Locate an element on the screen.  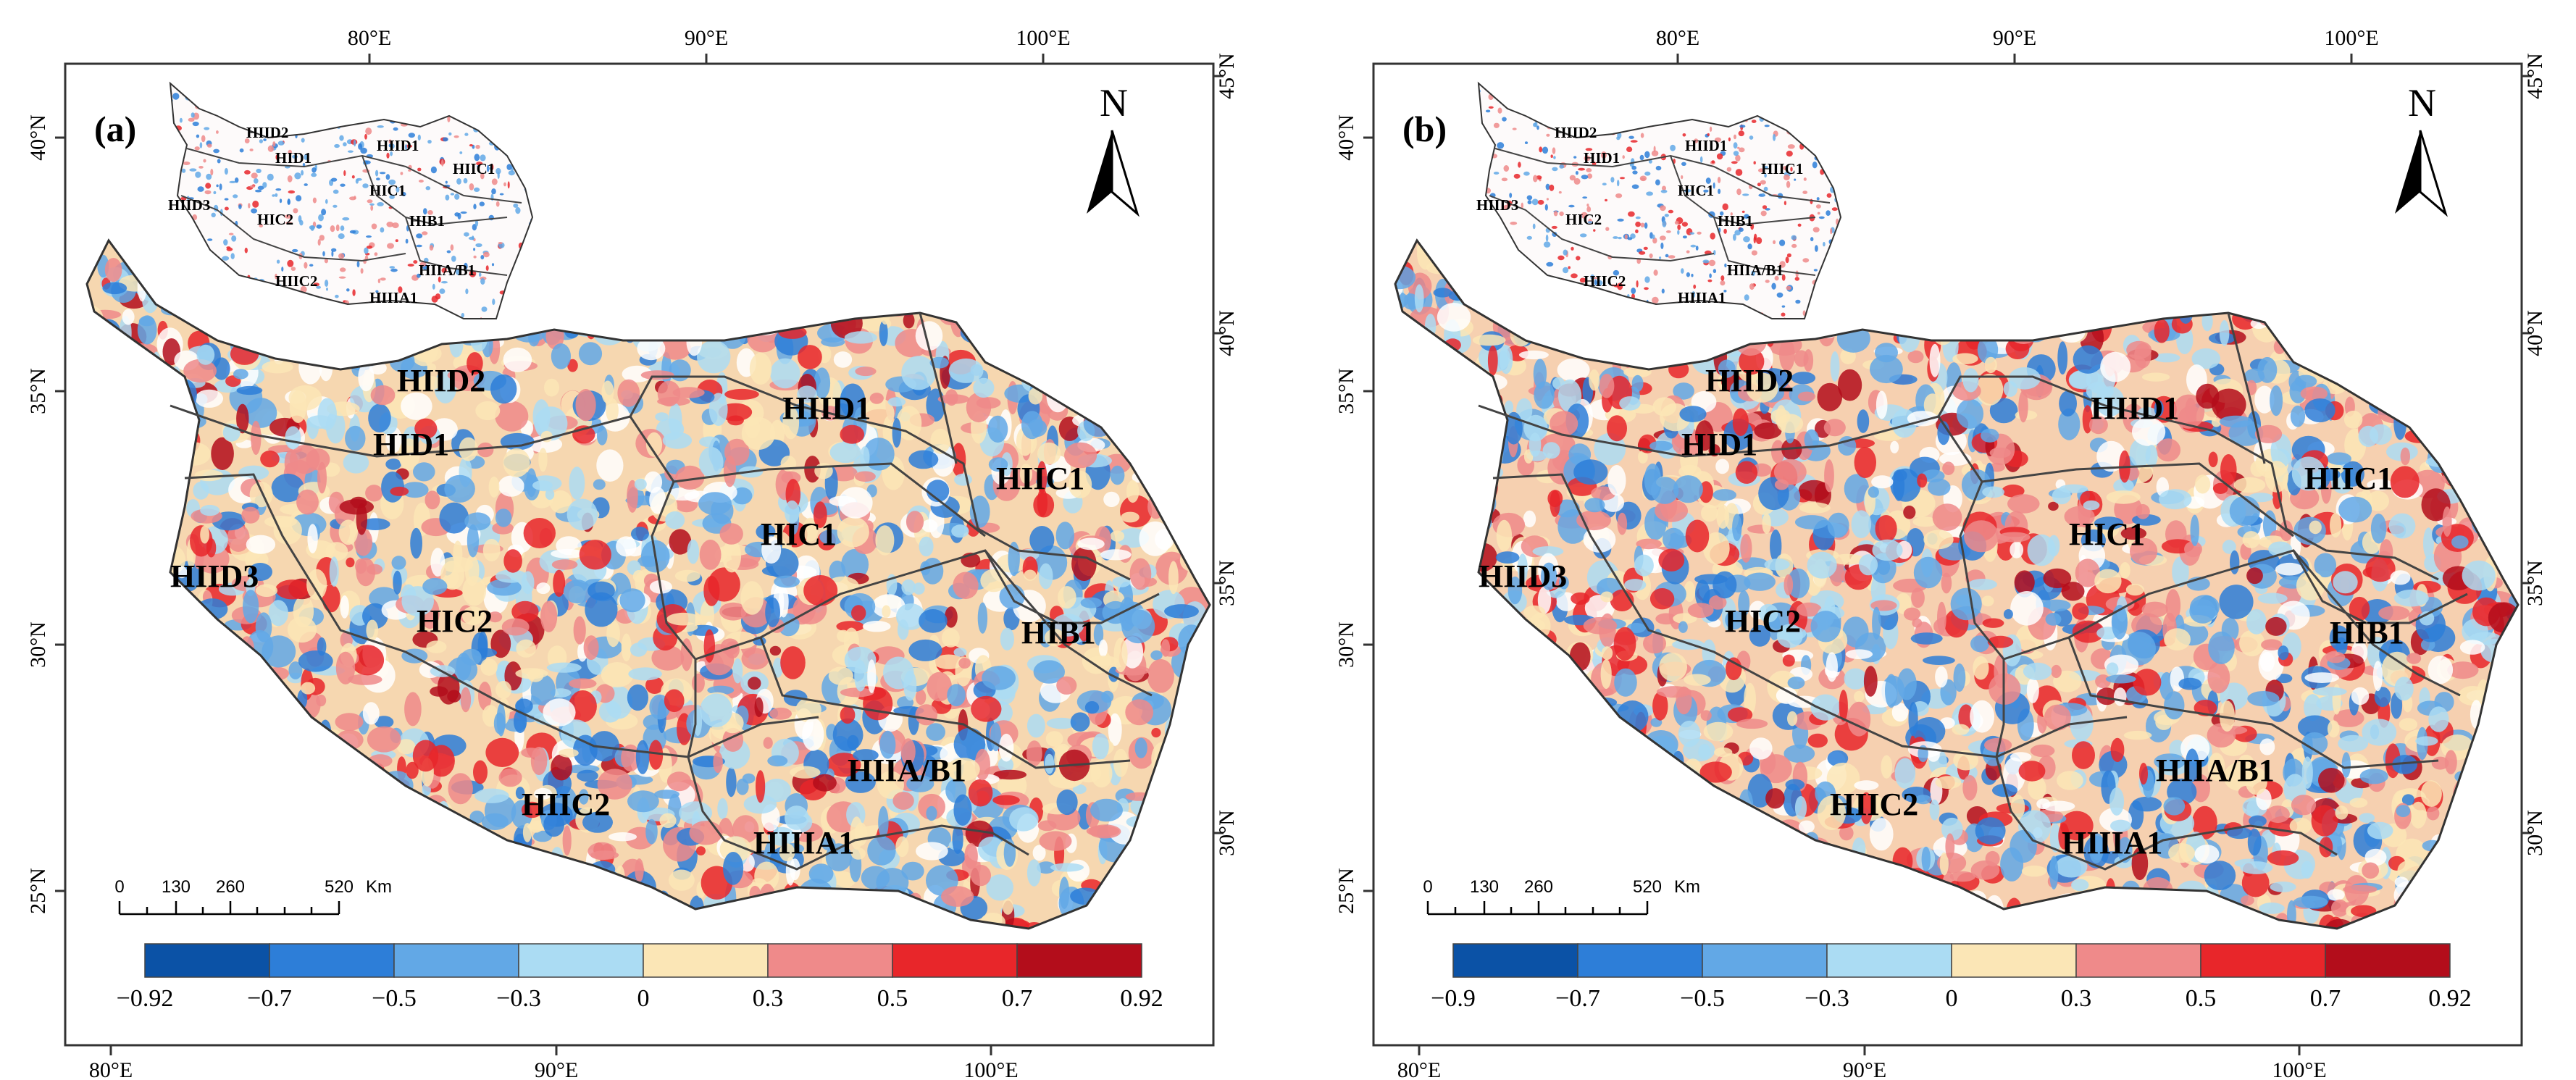
legend-break-label: −0.9 is located at coordinates (1453, 998).